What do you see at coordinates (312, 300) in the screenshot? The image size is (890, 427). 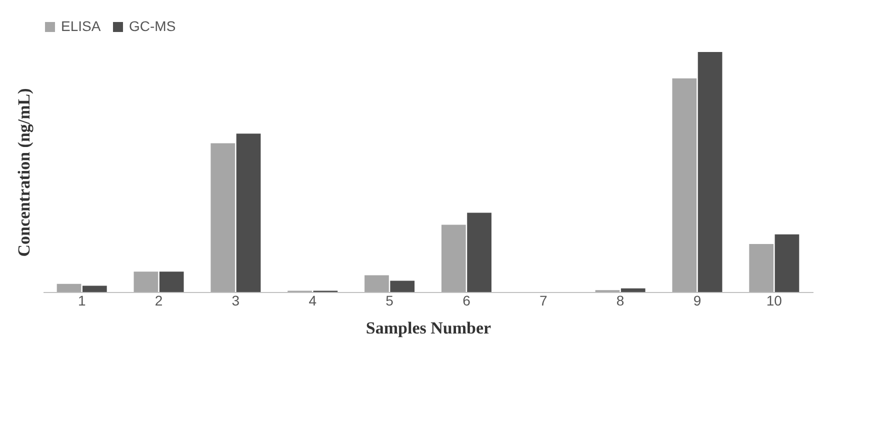 I see `x-tick-label: 4` at bounding box center [312, 300].